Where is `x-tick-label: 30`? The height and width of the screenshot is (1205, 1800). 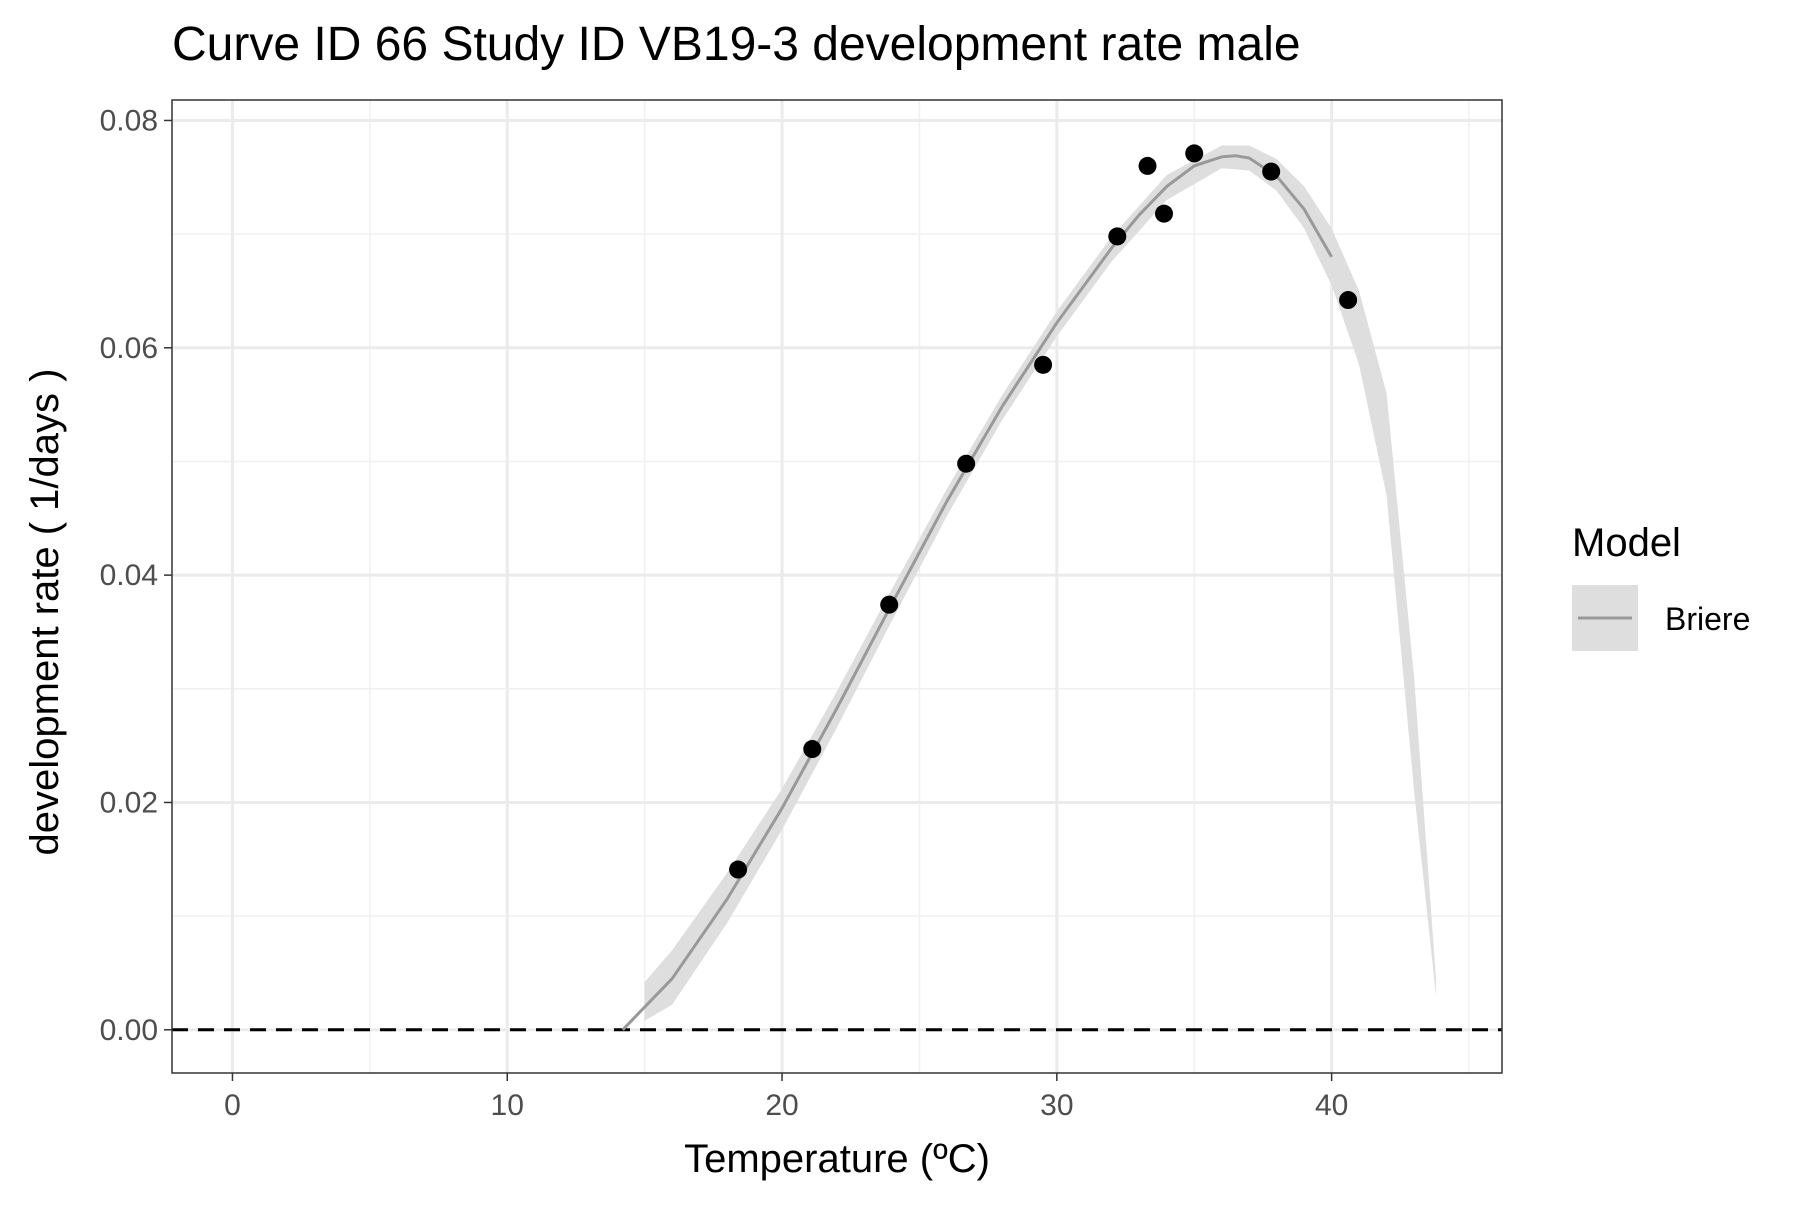
x-tick-label: 30 is located at coordinates (1056, 1105).